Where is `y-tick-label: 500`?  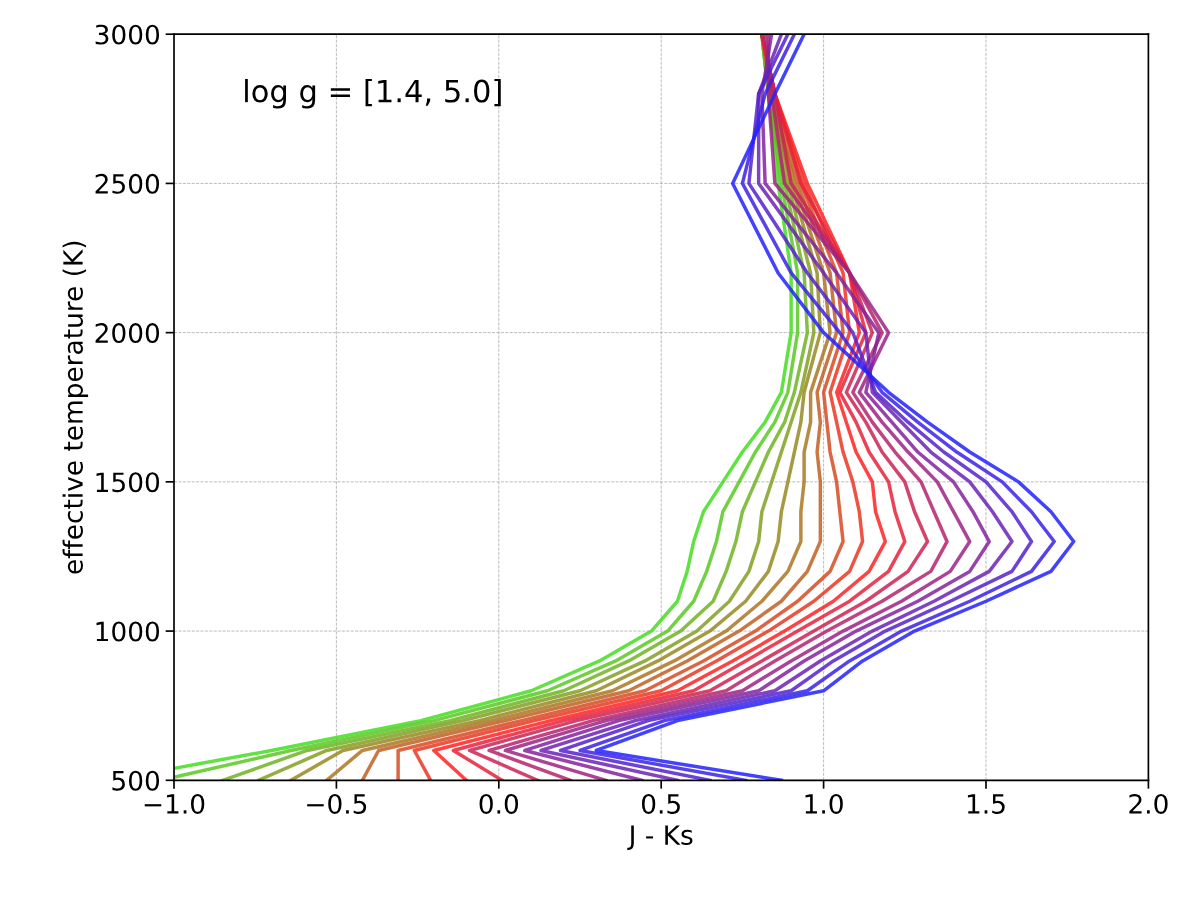
y-tick-label: 500 is located at coordinates (136, 780).